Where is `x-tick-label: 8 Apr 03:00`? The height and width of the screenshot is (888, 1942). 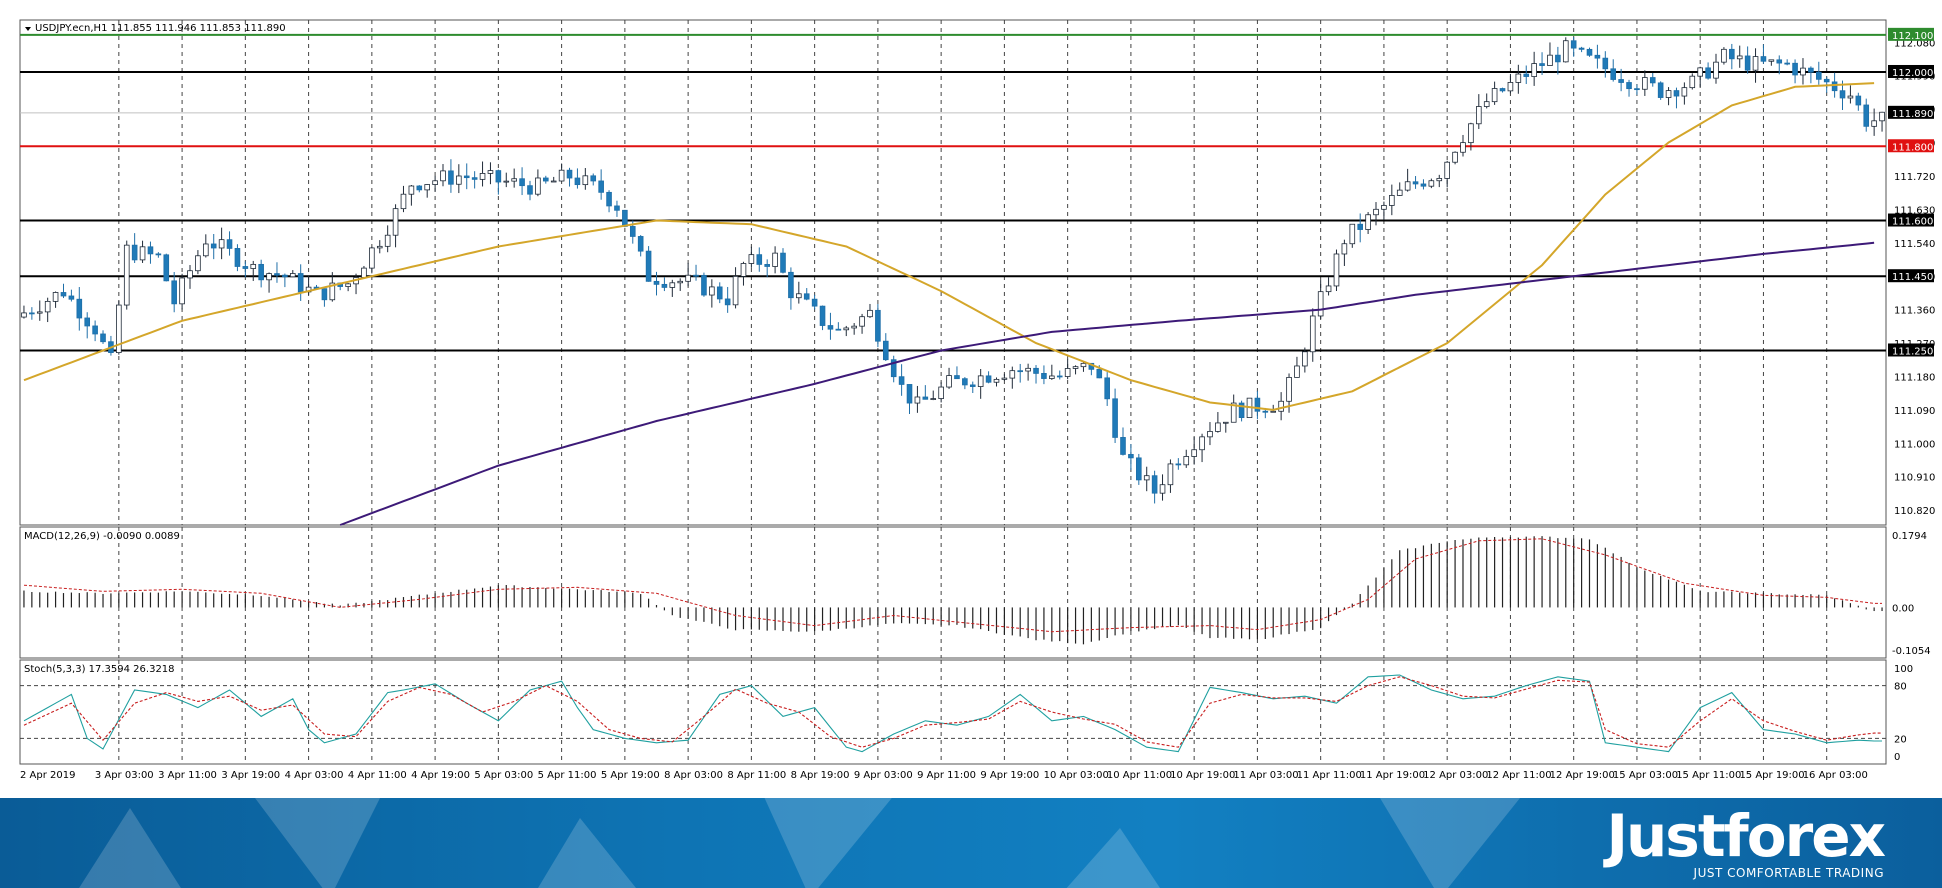 x-tick-label: 8 Apr 03:00 is located at coordinates (693, 775).